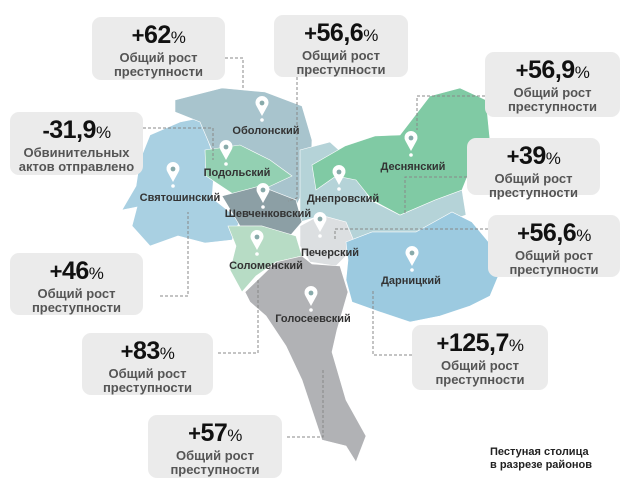 The height and width of the screenshot is (495, 635). I want to click on stat-callout: +83% Общий рост преступности, so click(147, 364).